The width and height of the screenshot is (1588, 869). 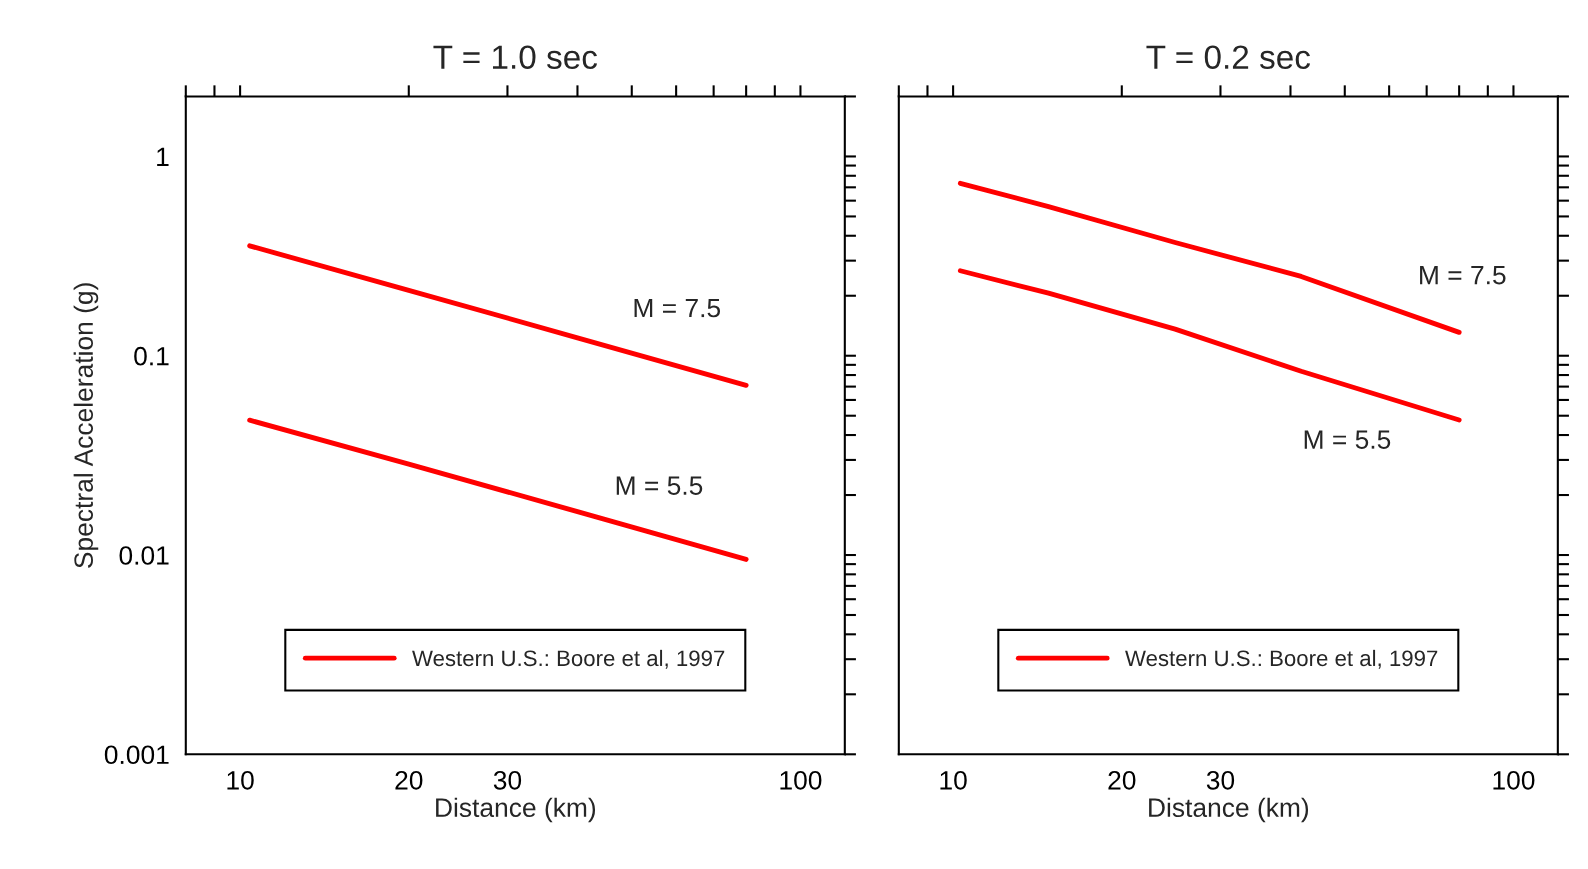 What do you see at coordinates (1228, 57) in the screenshot?
I see `chart-title: T = 0.2 sec` at bounding box center [1228, 57].